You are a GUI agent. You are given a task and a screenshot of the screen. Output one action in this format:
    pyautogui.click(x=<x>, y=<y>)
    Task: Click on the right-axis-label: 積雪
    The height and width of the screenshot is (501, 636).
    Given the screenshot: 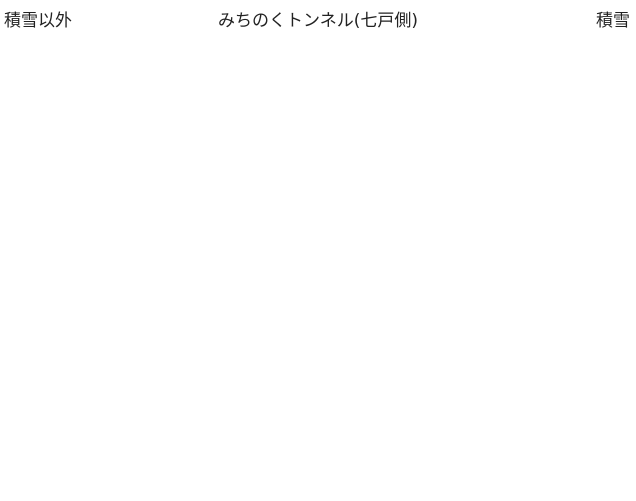 What is the action you would take?
    pyautogui.click(x=613, y=21)
    